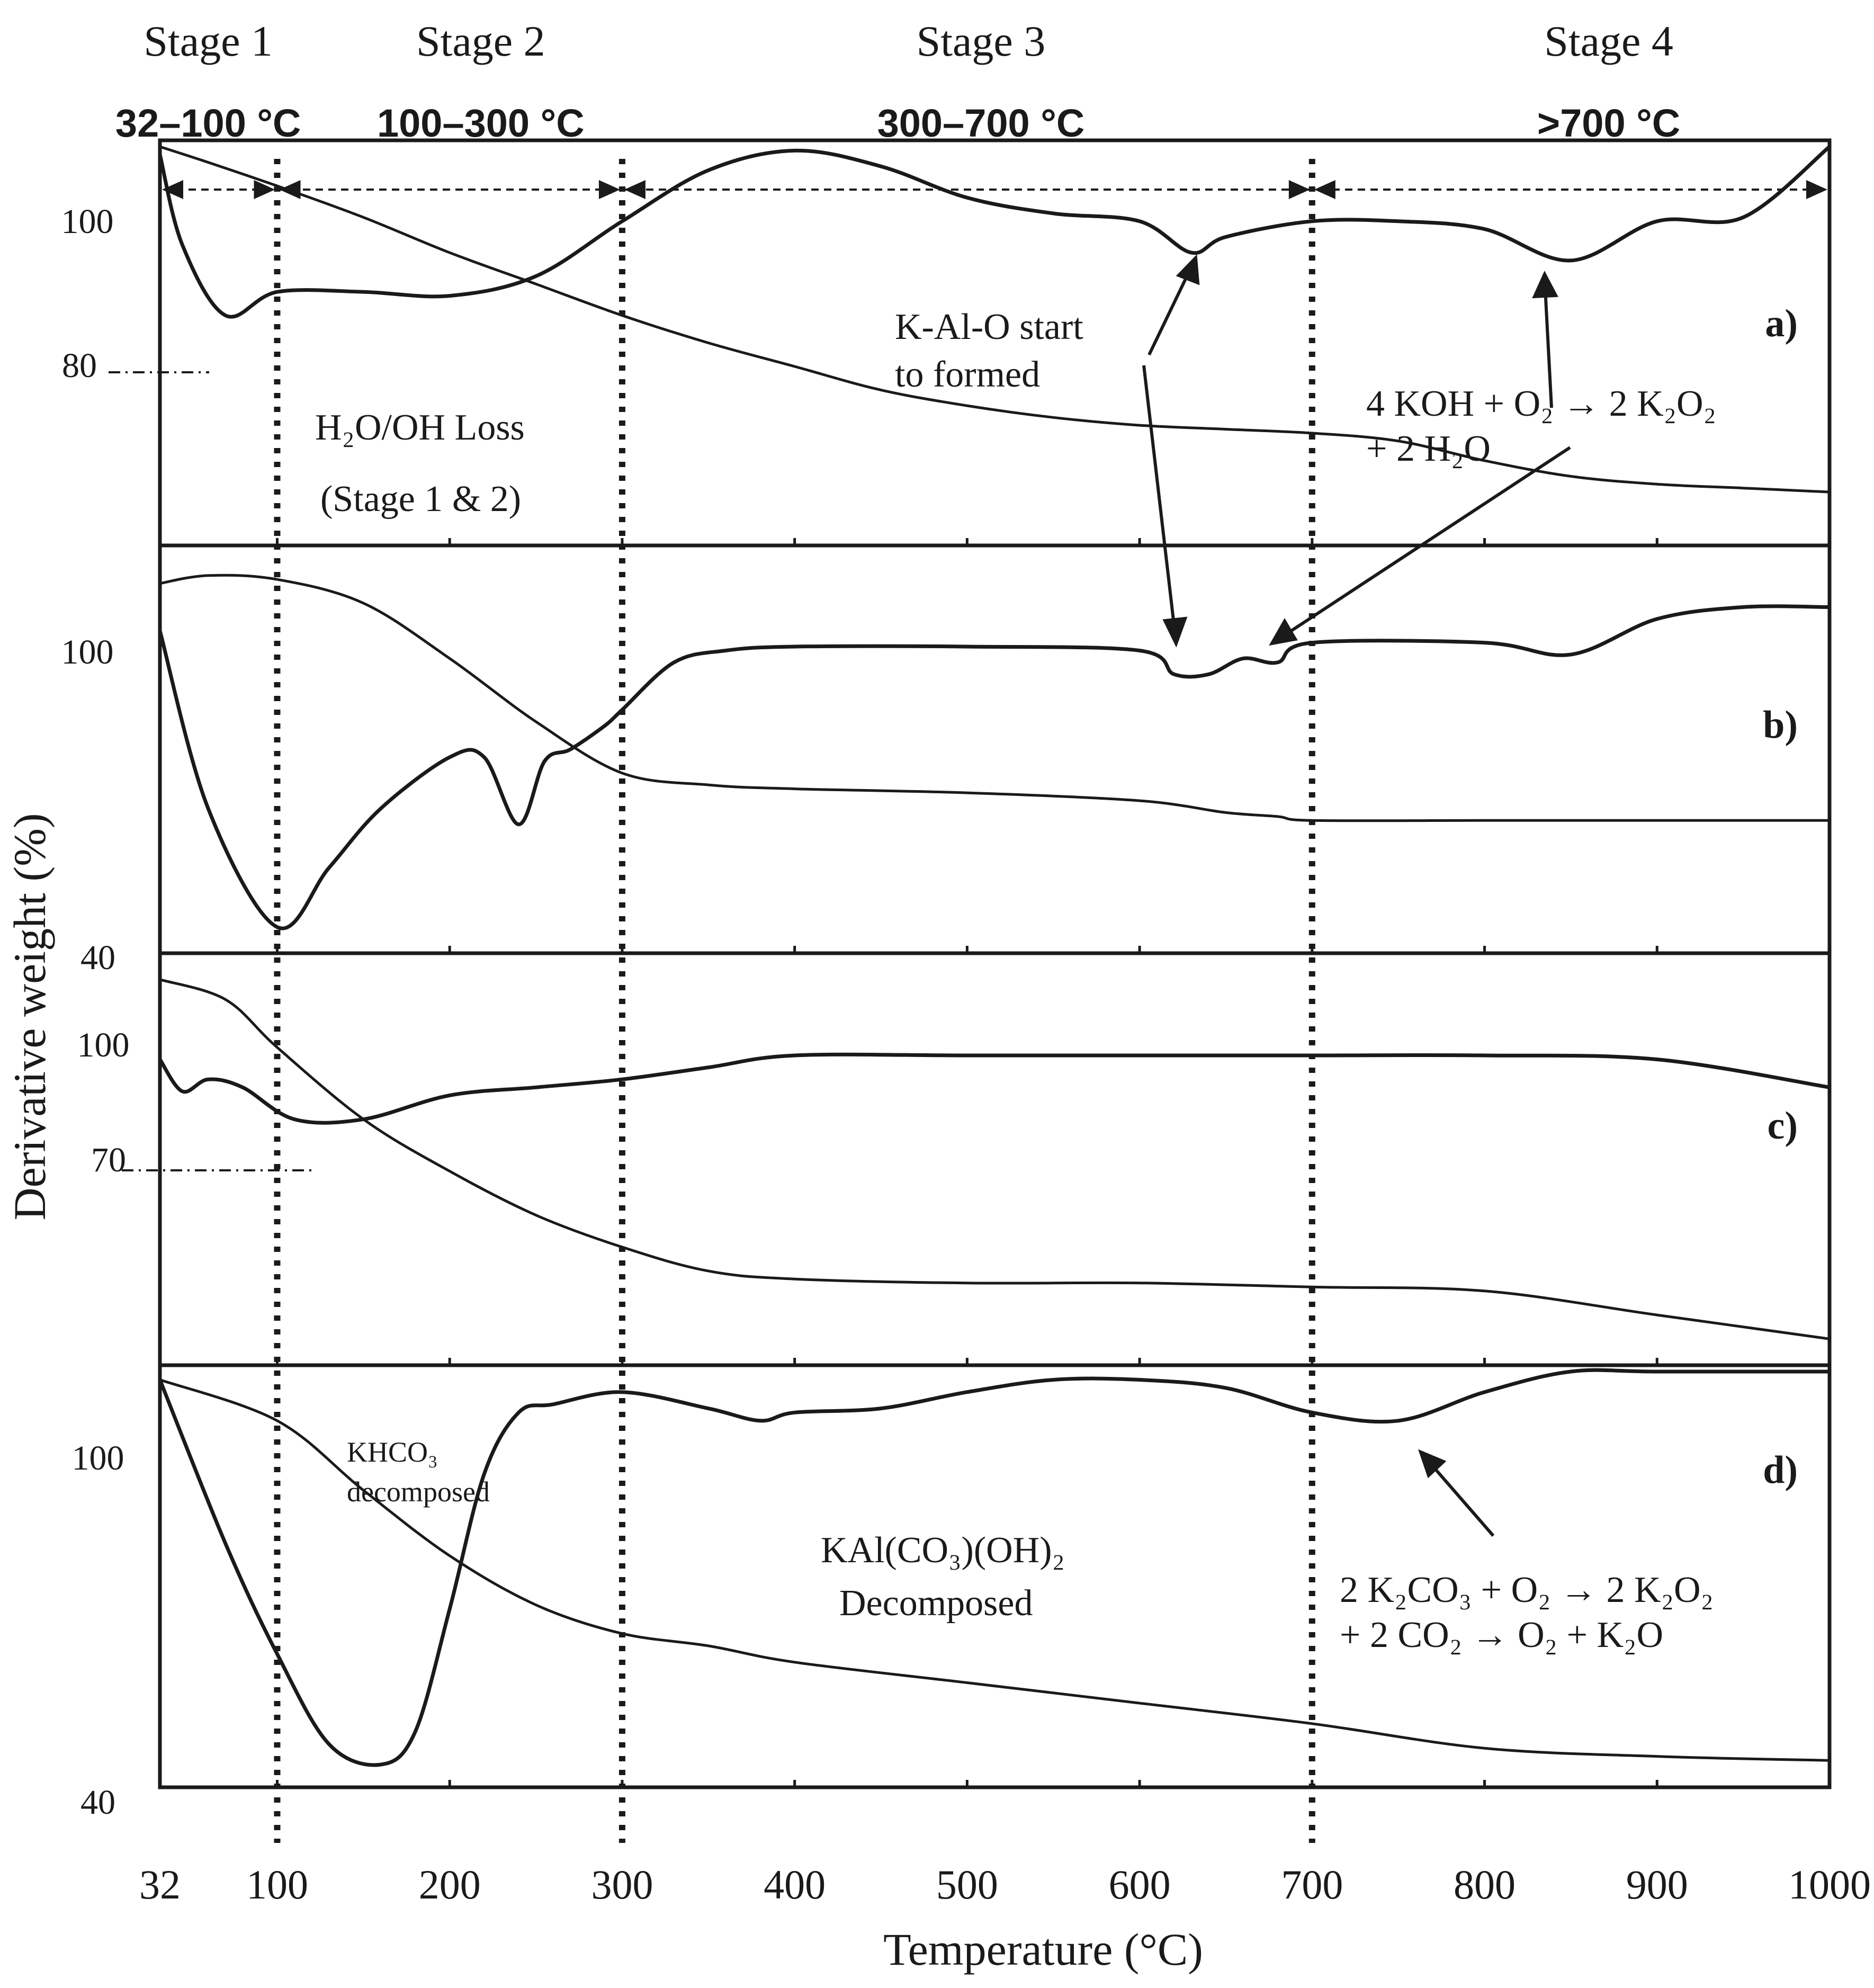 Image resolution: width=1874 pixels, height=1988 pixels. I want to click on stage-title-4: Stage 4, so click(1608, 41).